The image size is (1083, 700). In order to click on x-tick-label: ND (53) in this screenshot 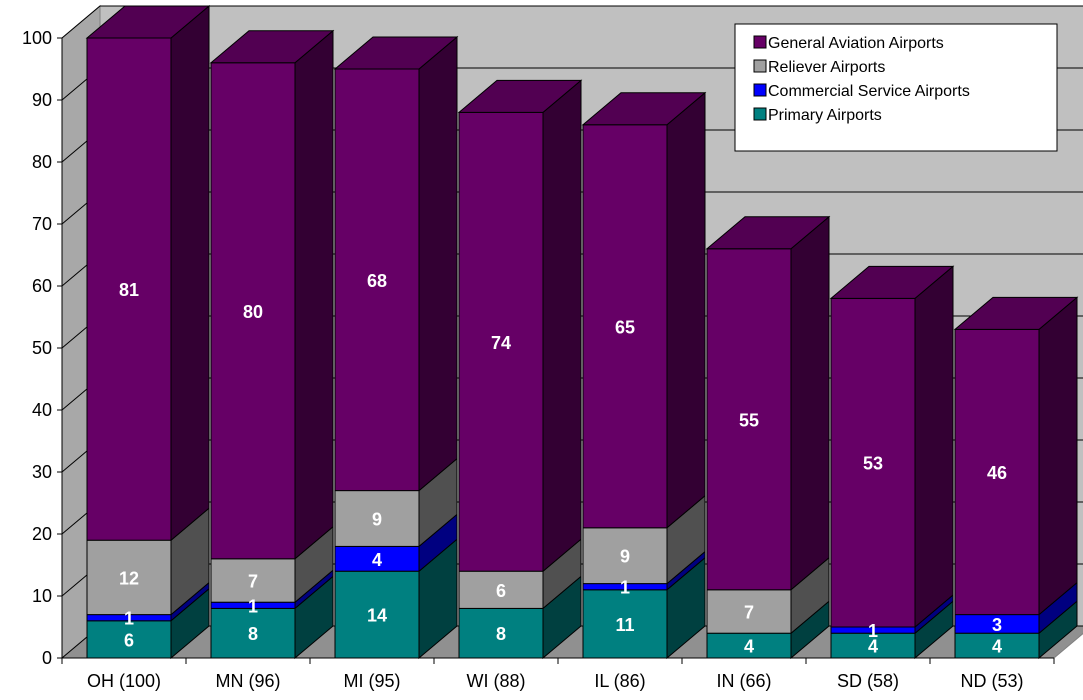, I will do `click(991, 681)`.